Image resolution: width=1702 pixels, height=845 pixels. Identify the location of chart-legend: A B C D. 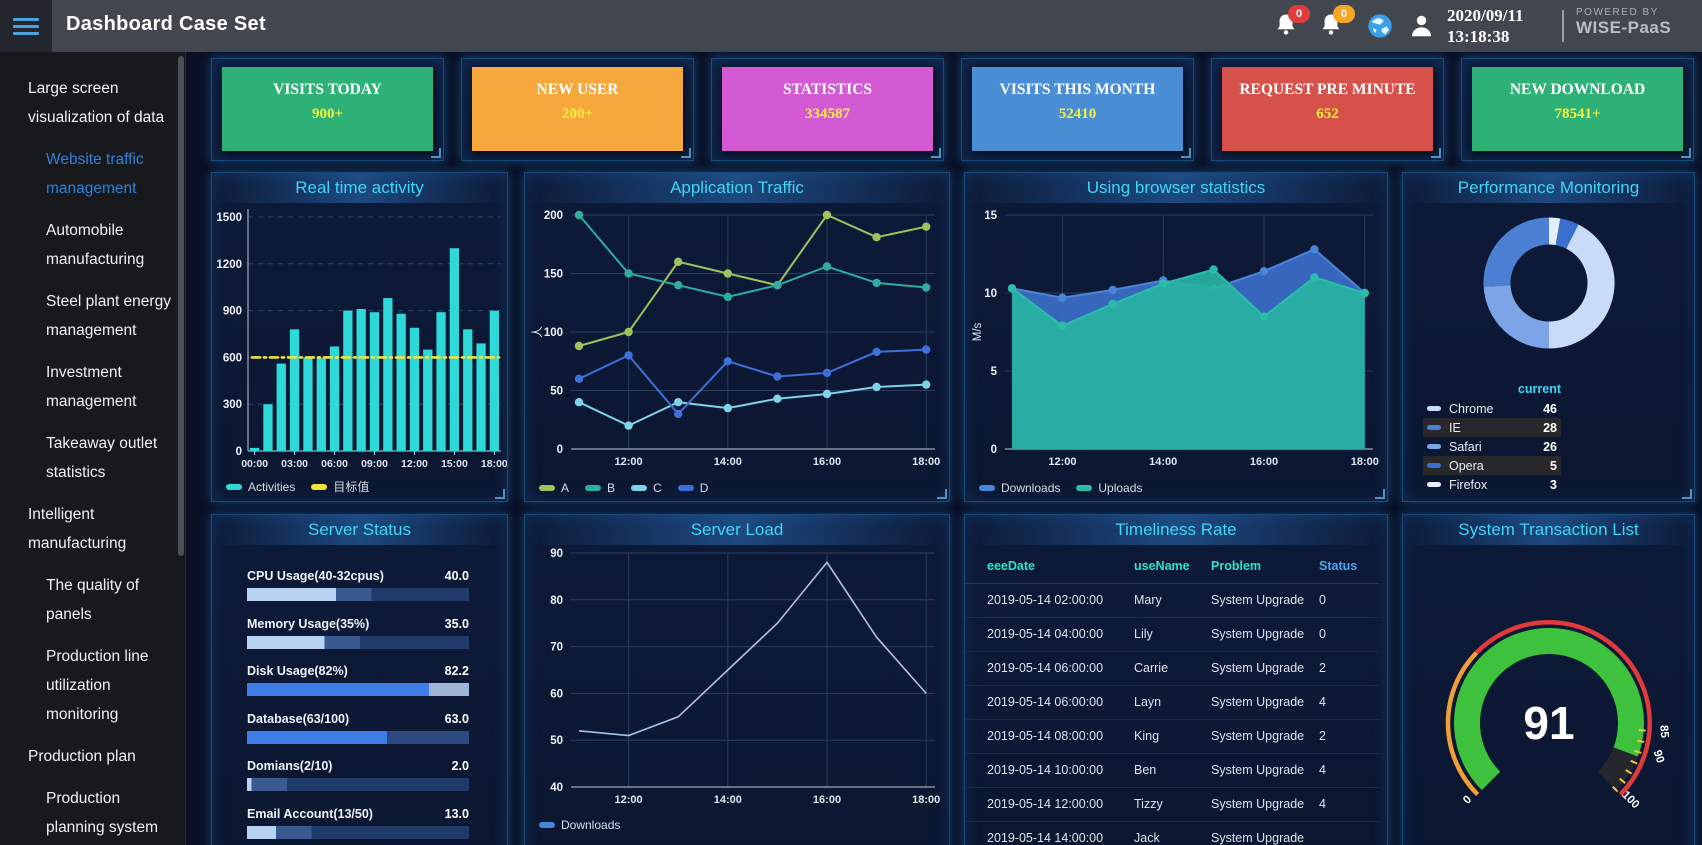
(623, 488).